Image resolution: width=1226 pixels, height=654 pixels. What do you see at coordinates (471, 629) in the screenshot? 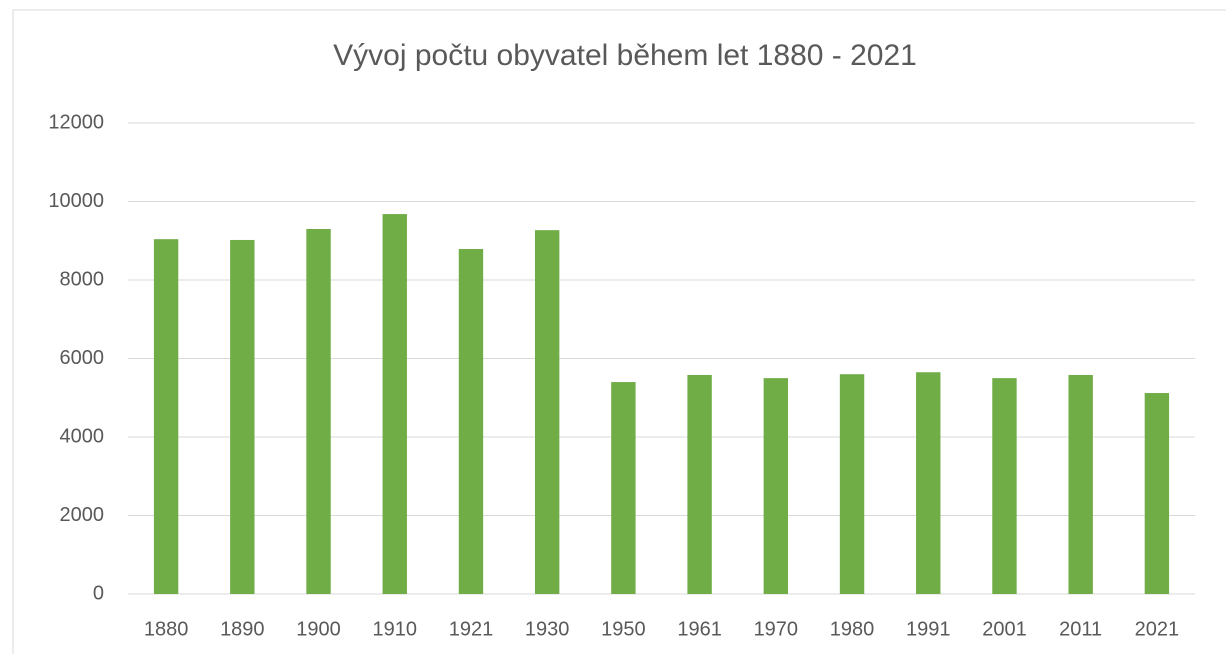
I see `x-tick-label: 1921` at bounding box center [471, 629].